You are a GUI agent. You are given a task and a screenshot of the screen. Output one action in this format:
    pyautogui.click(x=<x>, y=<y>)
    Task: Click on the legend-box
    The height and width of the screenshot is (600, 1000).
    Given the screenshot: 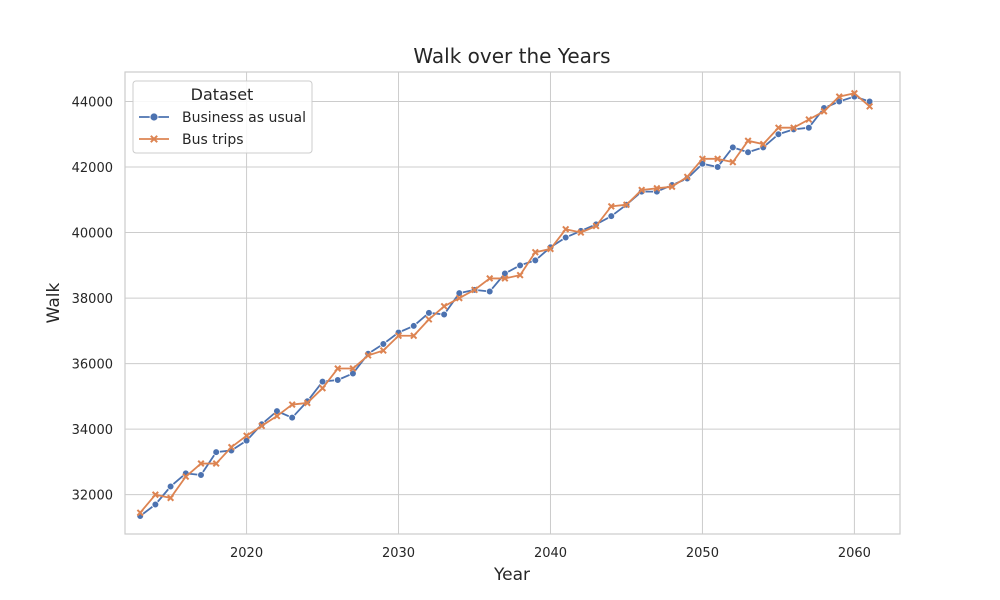 What is the action you would take?
    pyautogui.click(x=222, y=117)
    